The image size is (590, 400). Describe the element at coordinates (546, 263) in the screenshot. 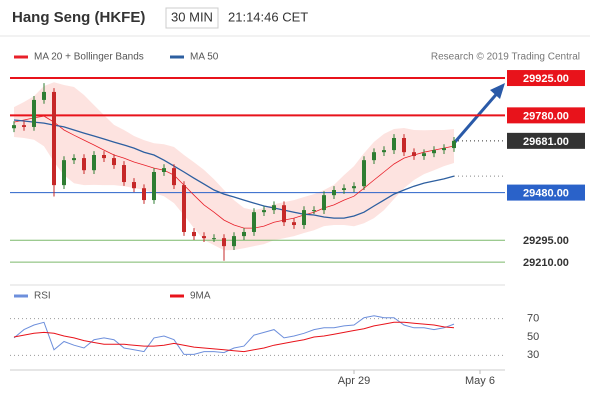

I see `level-label: 29210.00` at that location.